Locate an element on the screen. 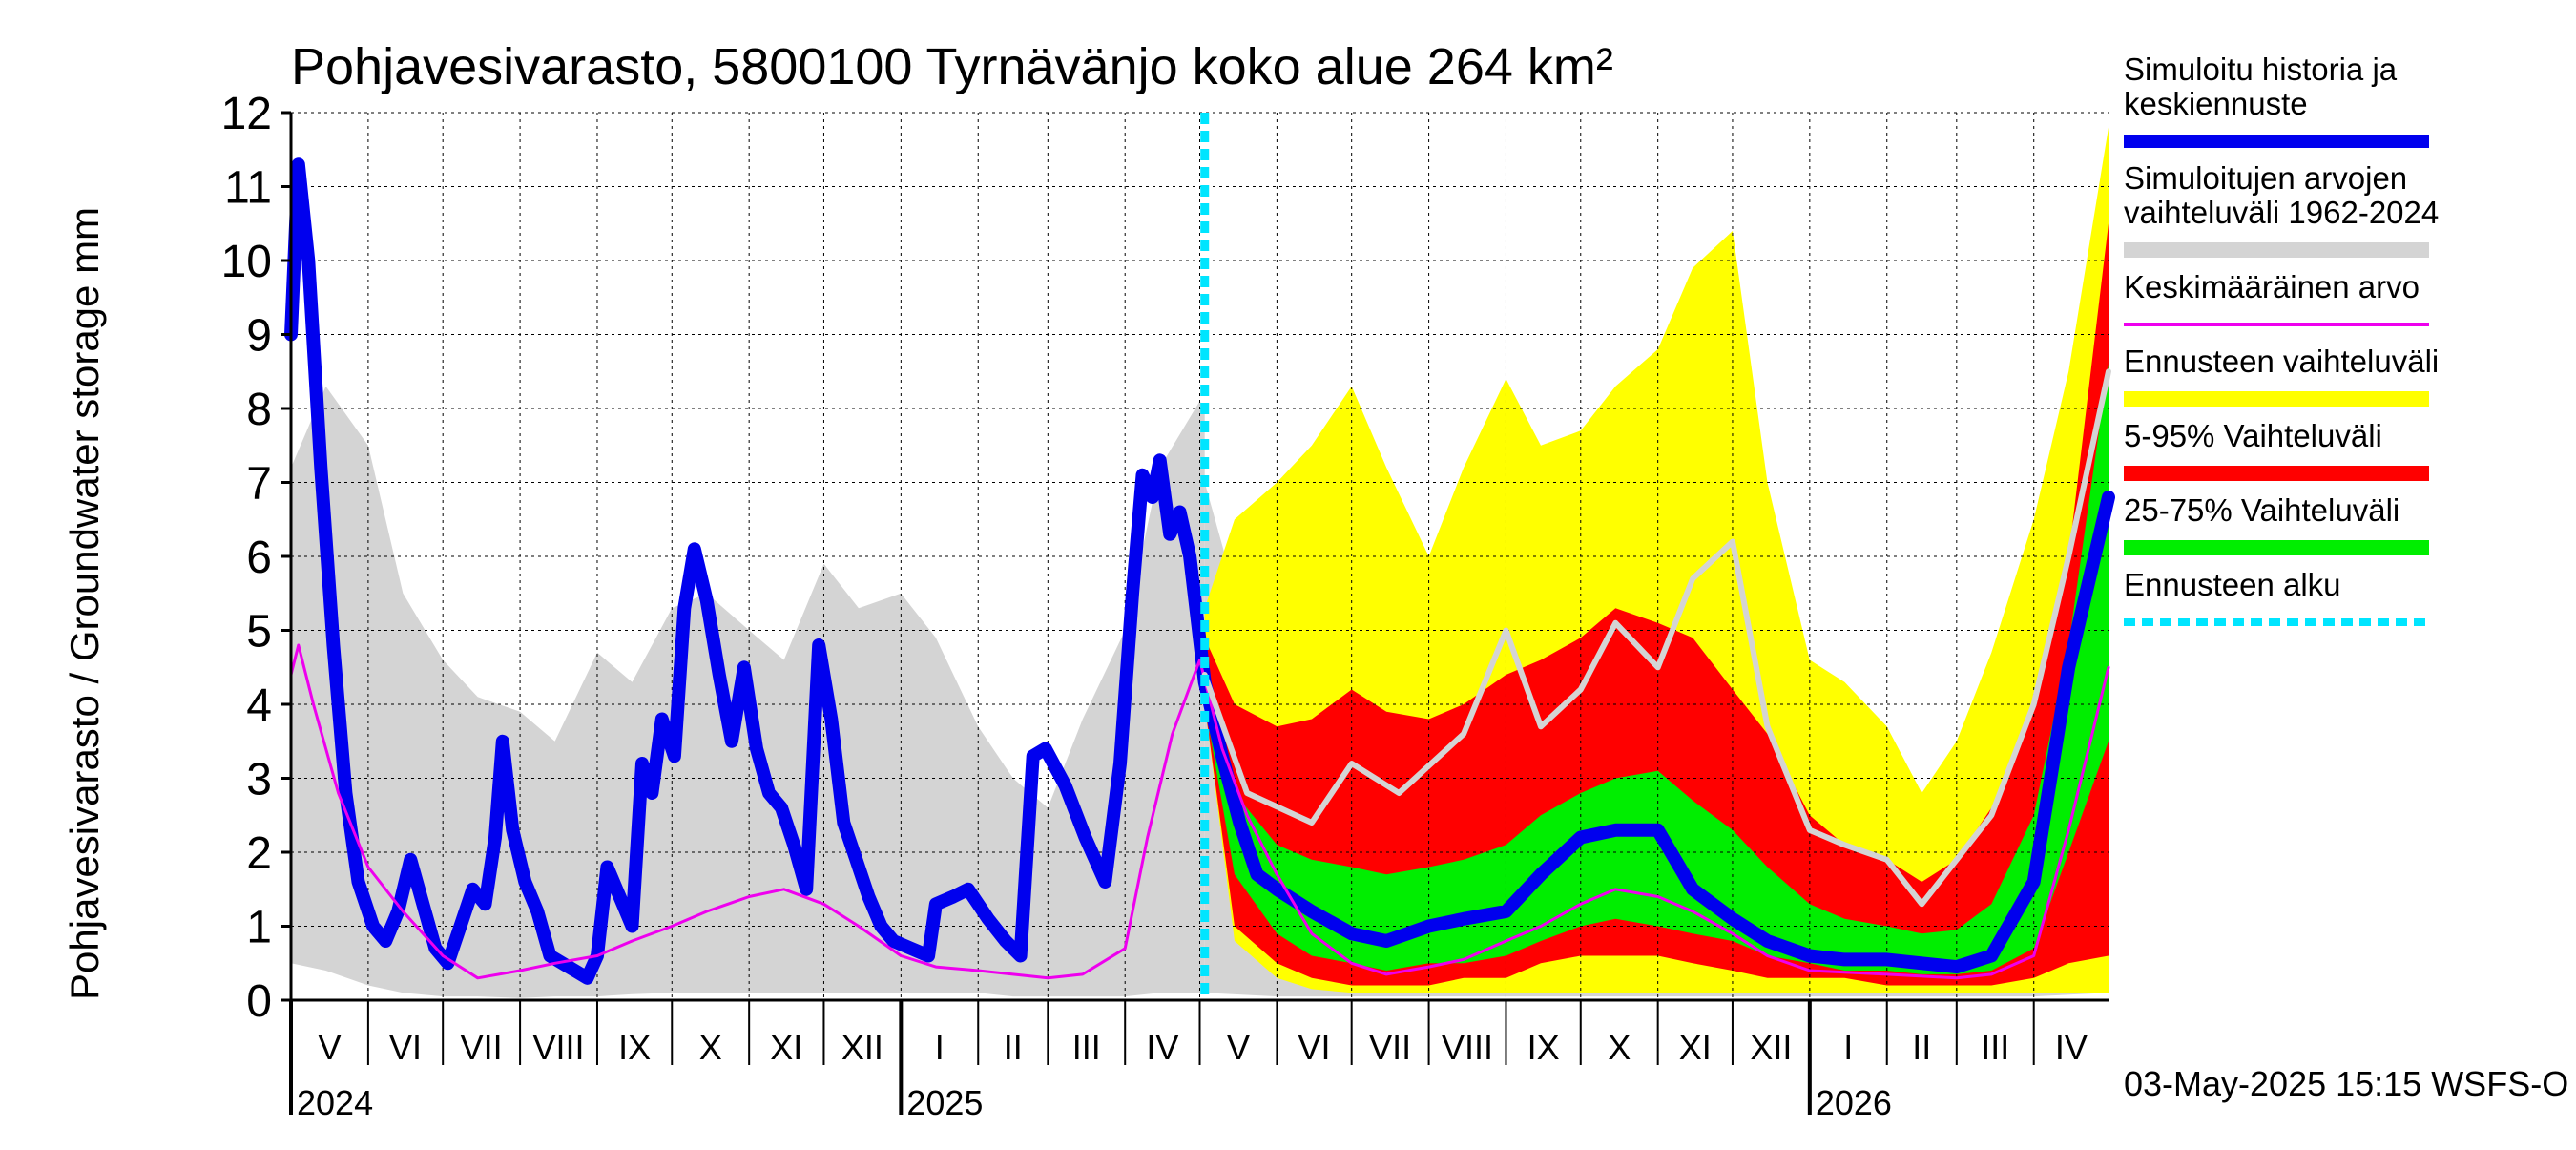  legend-label-1: vaihteluväli 1962-2024 is located at coordinates (2281, 212).